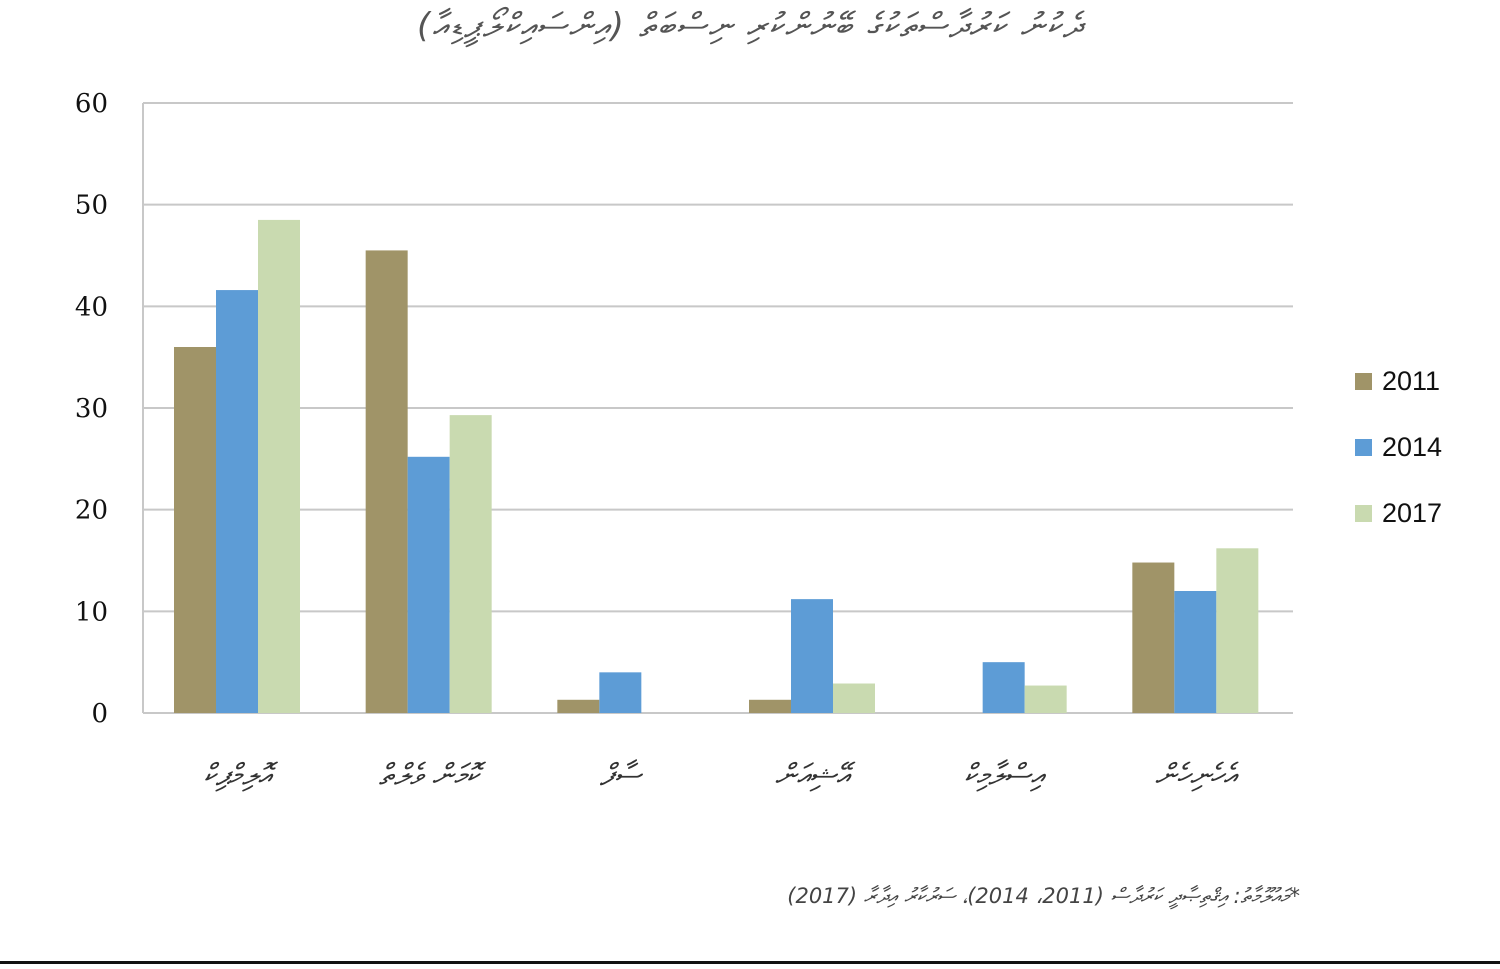  Describe the element at coordinates (91, 612) in the screenshot. I see `y-tick-label: 10` at that location.